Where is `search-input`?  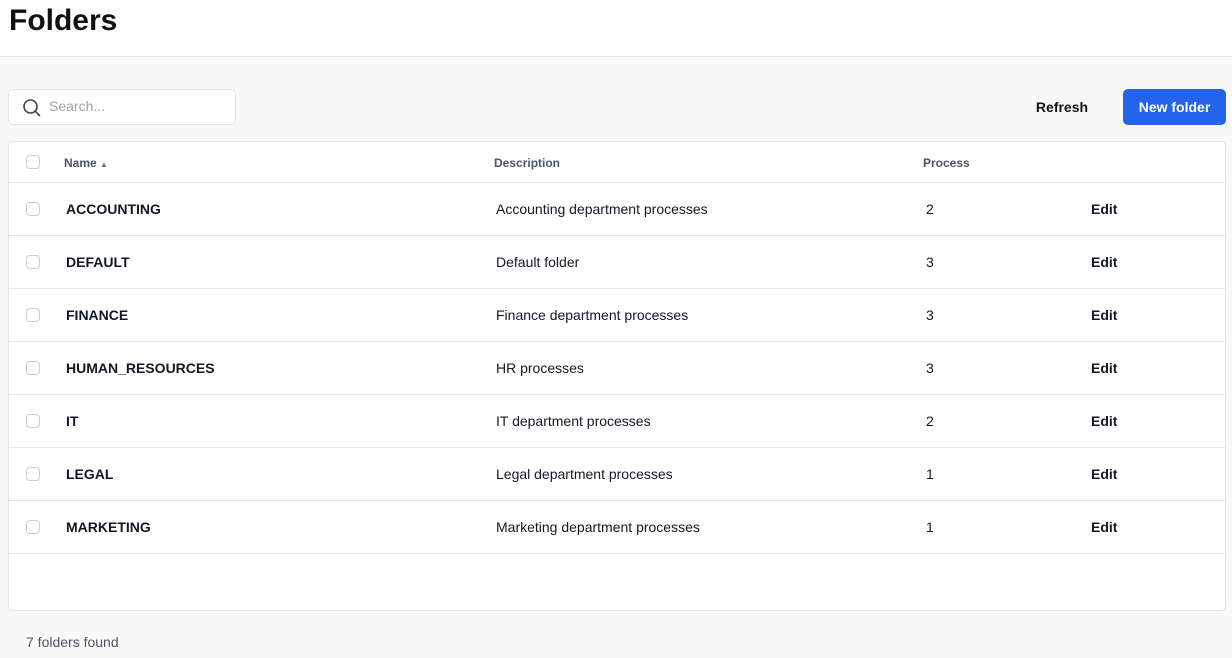
search-input is located at coordinates (134, 106).